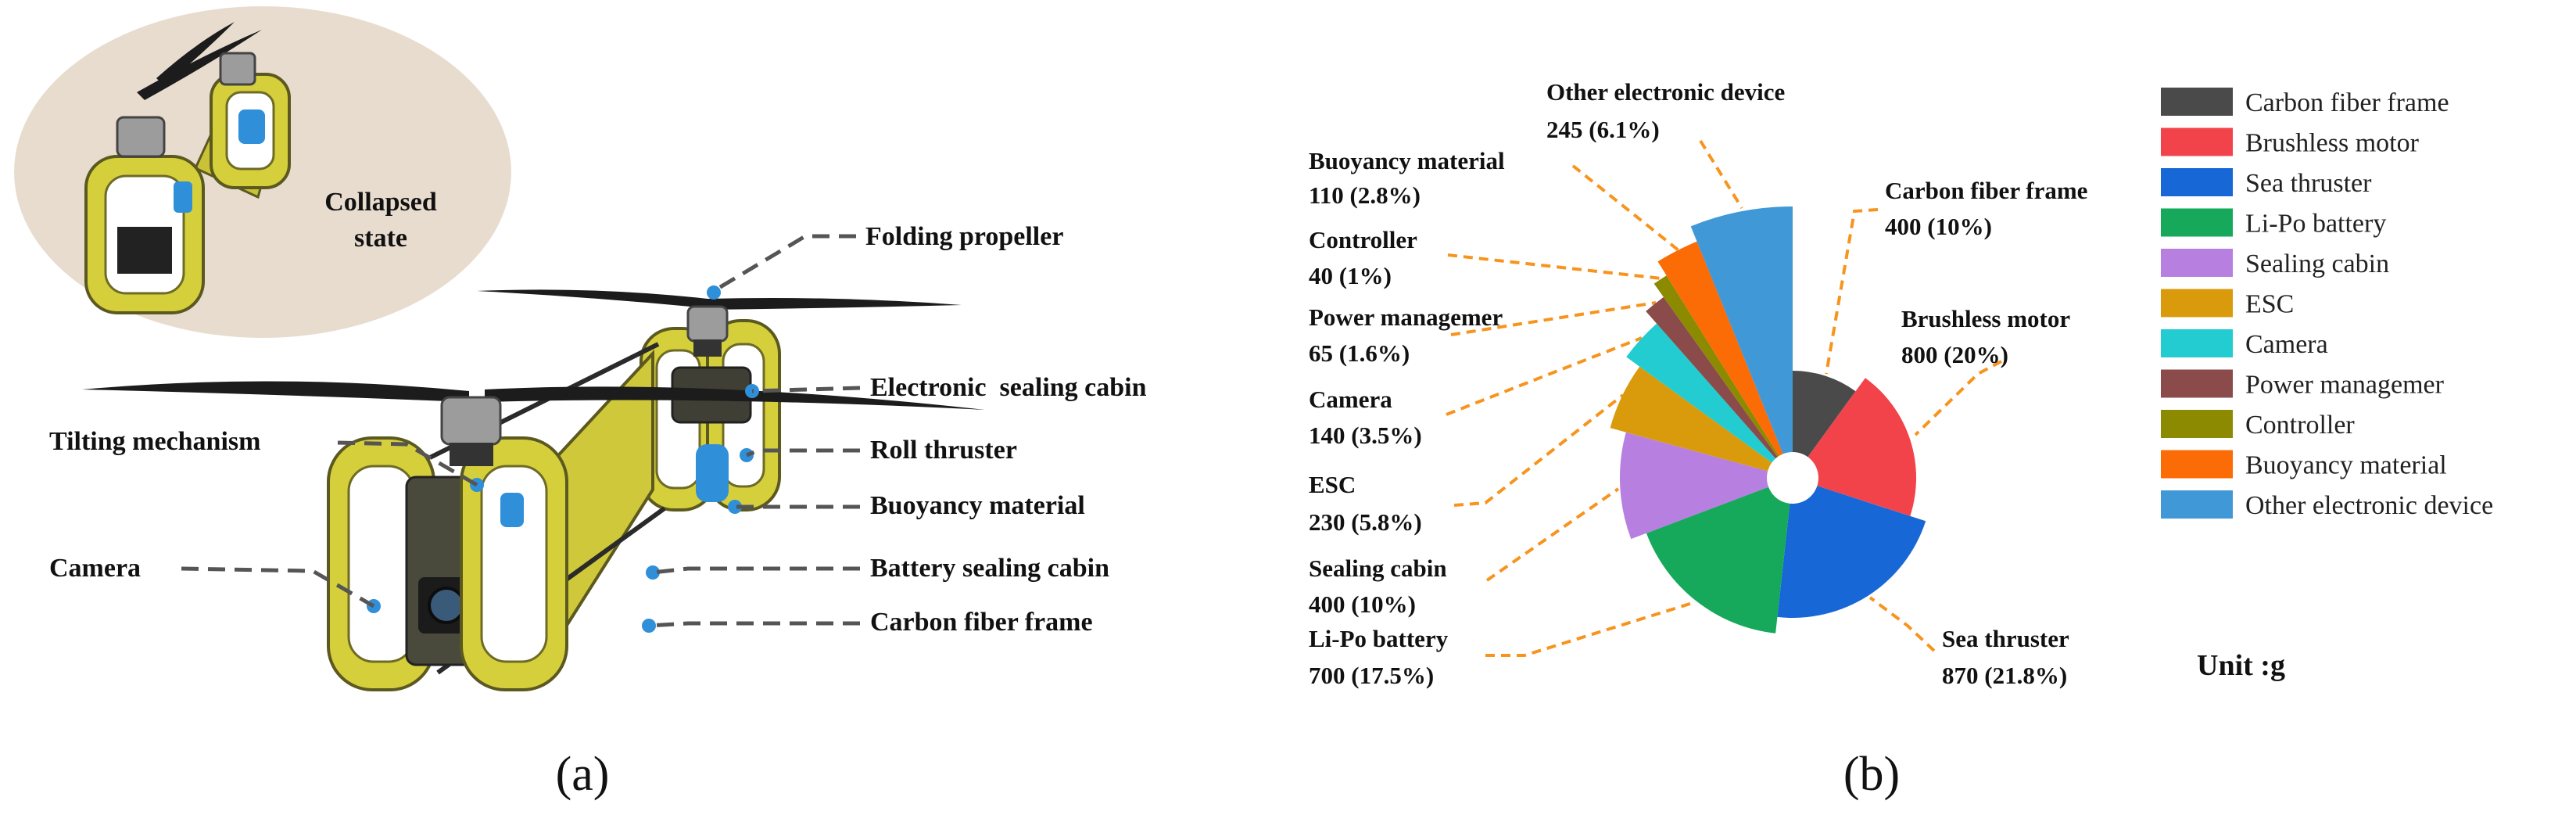 Image resolution: width=2576 pixels, height=822 pixels. What do you see at coordinates (1721, 174) in the screenshot?
I see `leader-other-electronic-device` at bounding box center [1721, 174].